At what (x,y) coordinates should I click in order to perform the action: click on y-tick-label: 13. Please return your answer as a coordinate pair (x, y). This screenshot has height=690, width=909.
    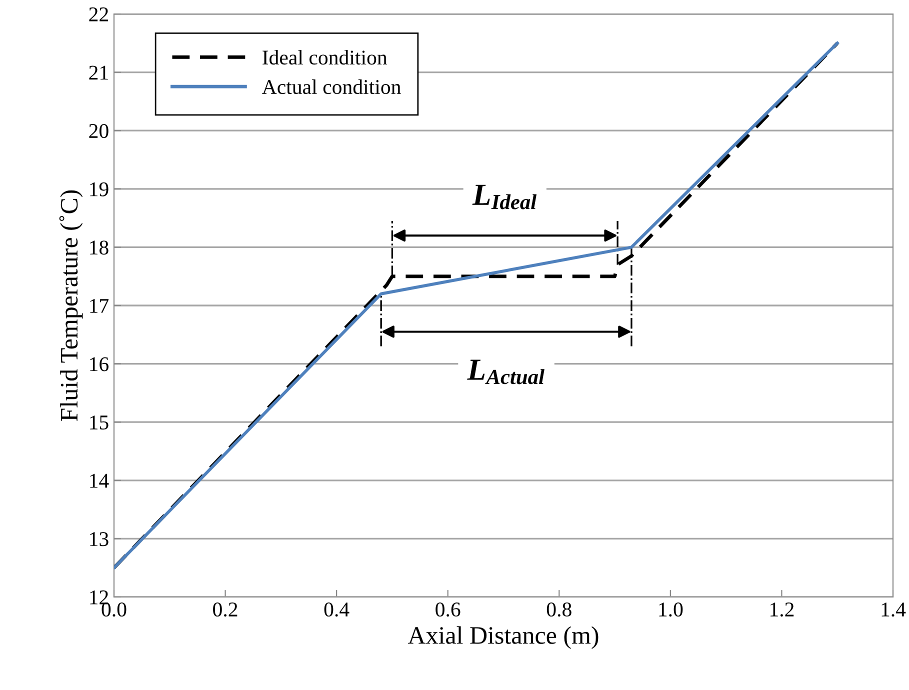
    Looking at the image, I should click on (99, 539).